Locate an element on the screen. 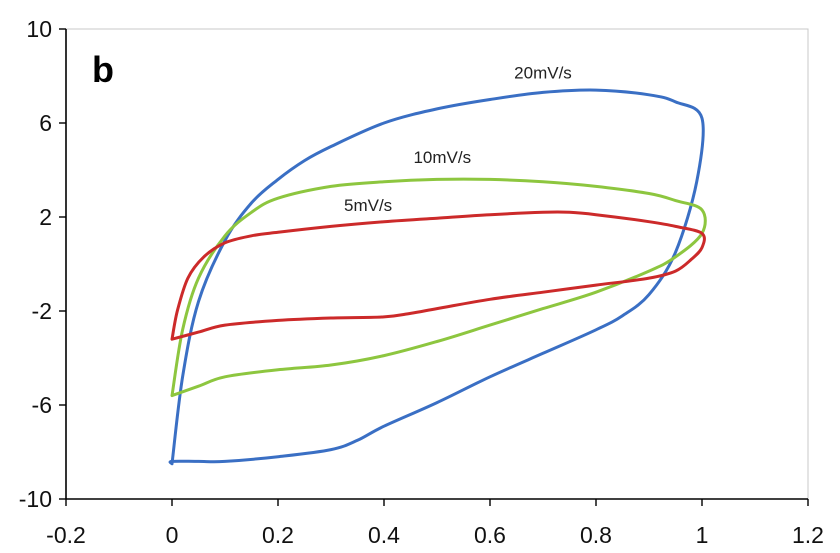 This screenshot has width=840, height=553. x-tick-label: 0.2 is located at coordinates (278, 535).